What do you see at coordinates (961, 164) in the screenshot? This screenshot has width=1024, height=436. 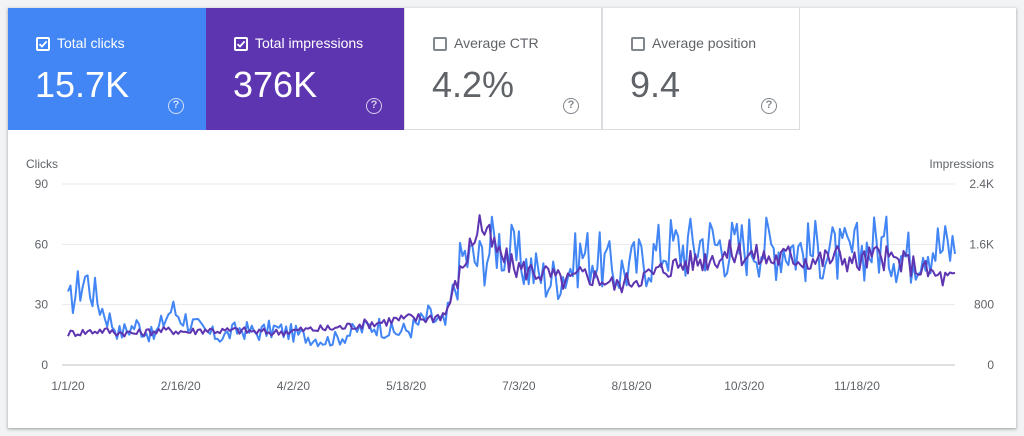 I see `right-axis-title: Impressions` at bounding box center [961, 164].